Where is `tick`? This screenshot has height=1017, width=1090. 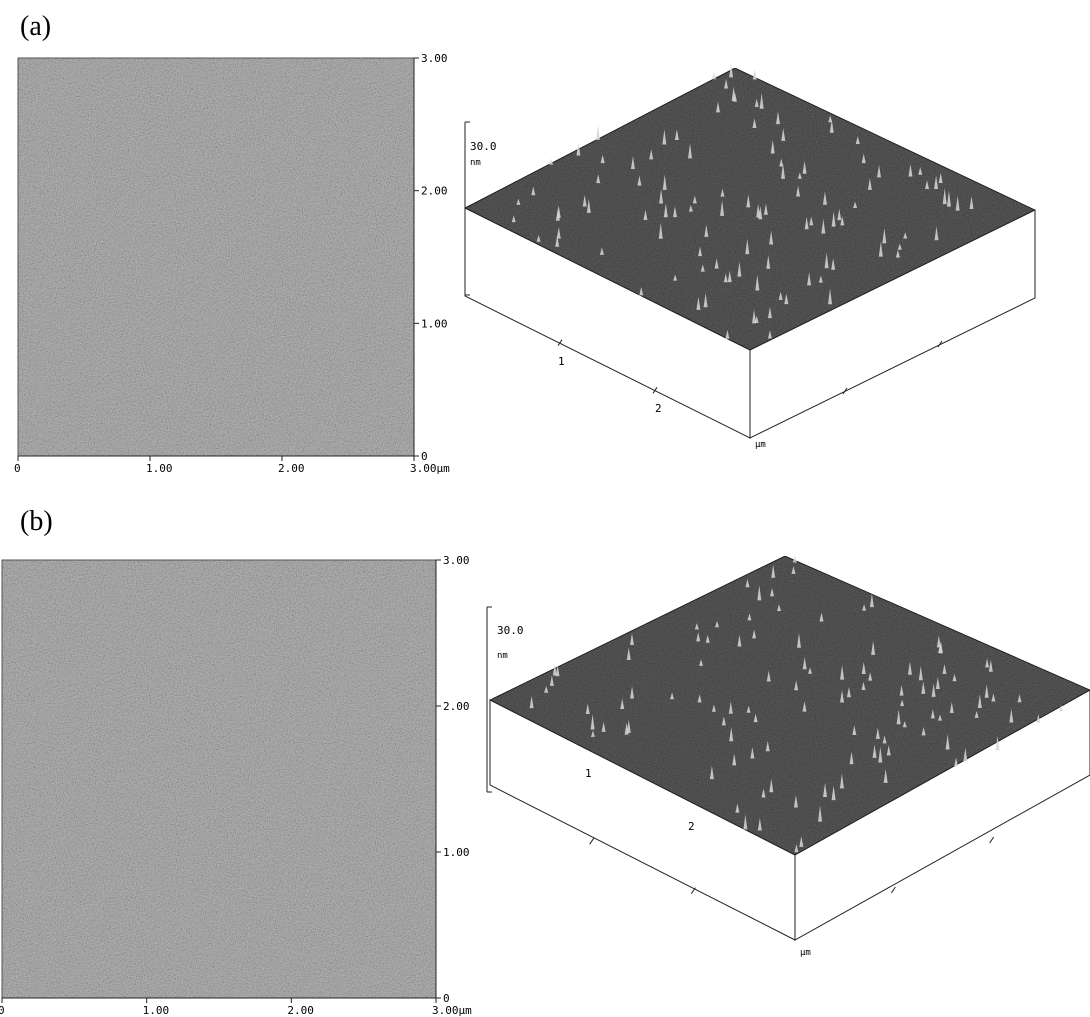 tick is located at coordinates (992, 840).